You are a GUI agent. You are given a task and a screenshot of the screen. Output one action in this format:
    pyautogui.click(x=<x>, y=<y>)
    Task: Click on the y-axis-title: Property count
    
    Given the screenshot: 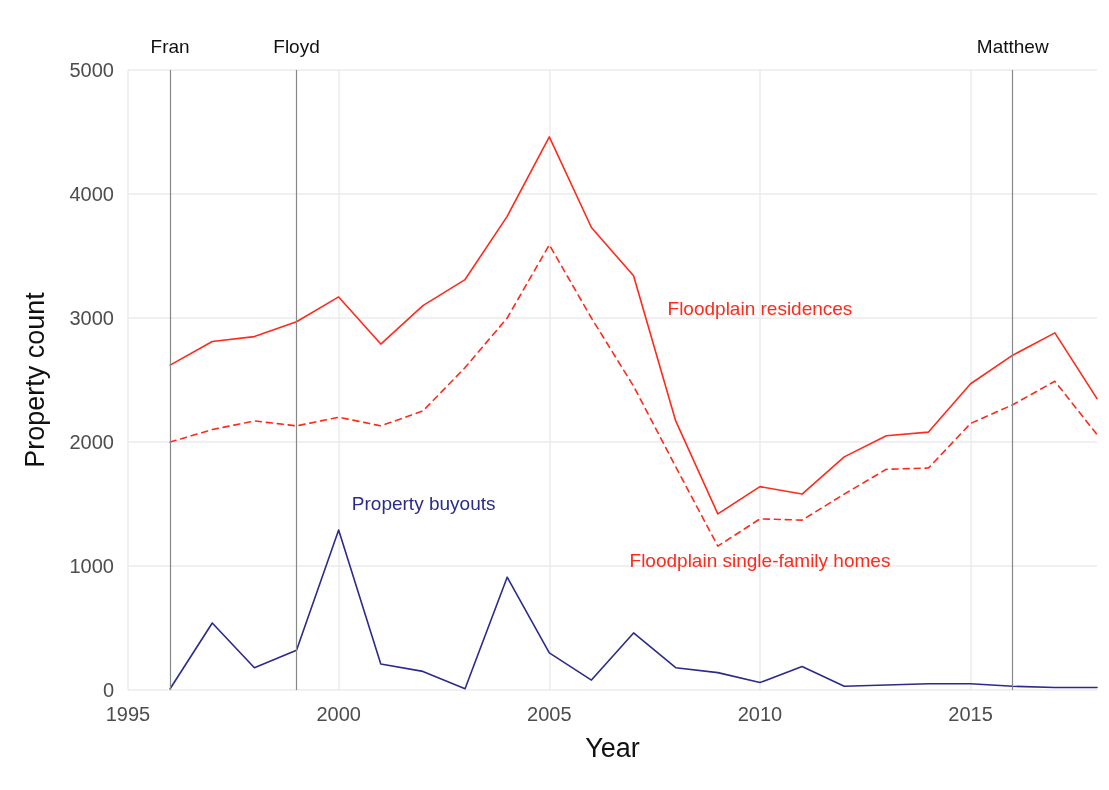 What is the action you would take?
    pyautogui.click(x=34, y=379)
    